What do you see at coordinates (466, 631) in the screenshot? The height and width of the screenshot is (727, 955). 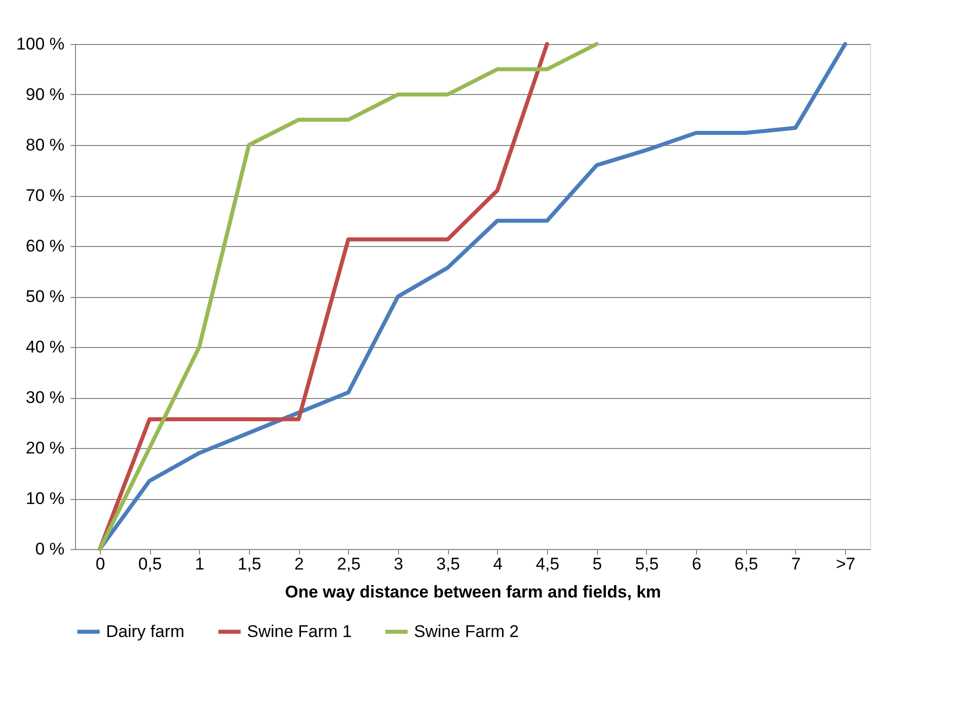 I see `legend-label: Swine Farm 2` at bounding box center [466, 631].